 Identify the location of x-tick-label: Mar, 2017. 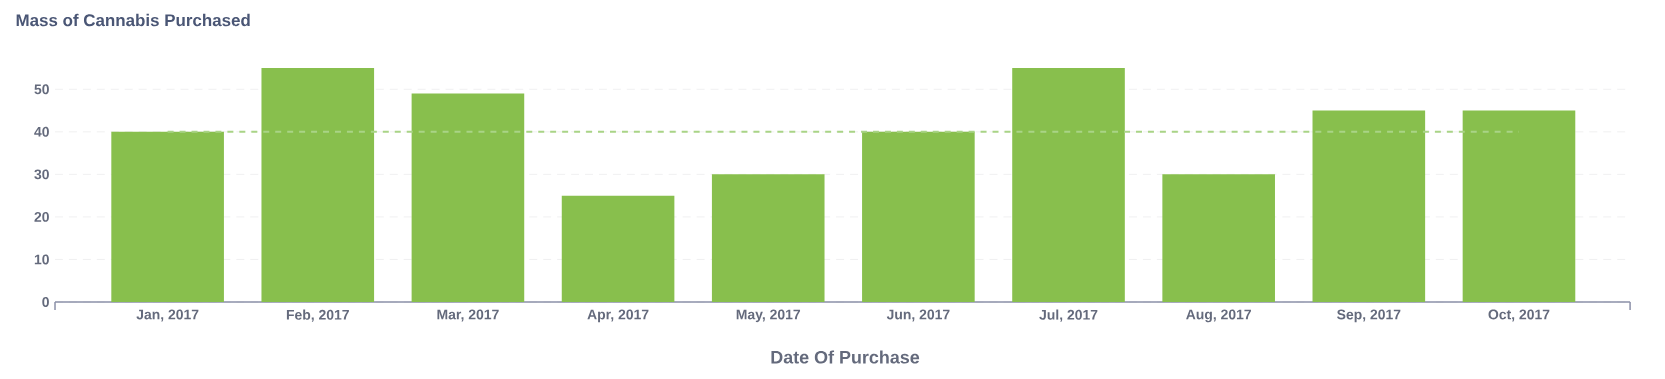
(468, 315).